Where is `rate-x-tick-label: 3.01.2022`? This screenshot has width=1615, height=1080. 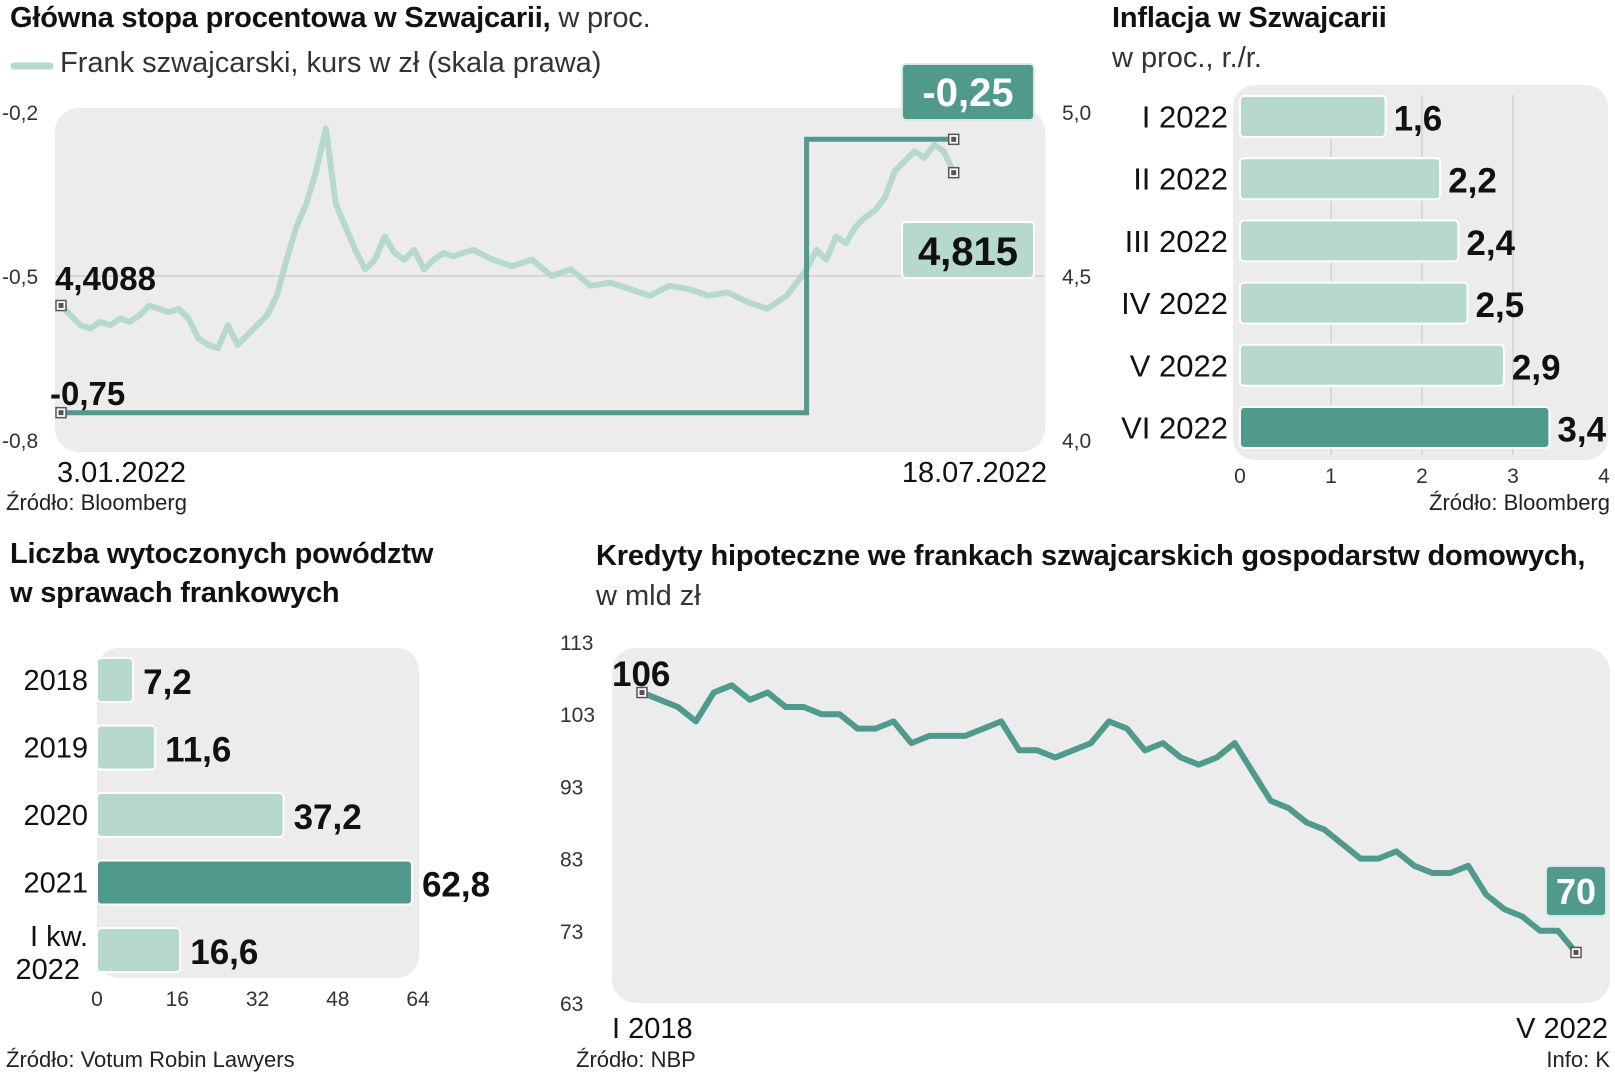
rate-x-tick-label: 3.01.2022 is located at coordinates (121, 473).